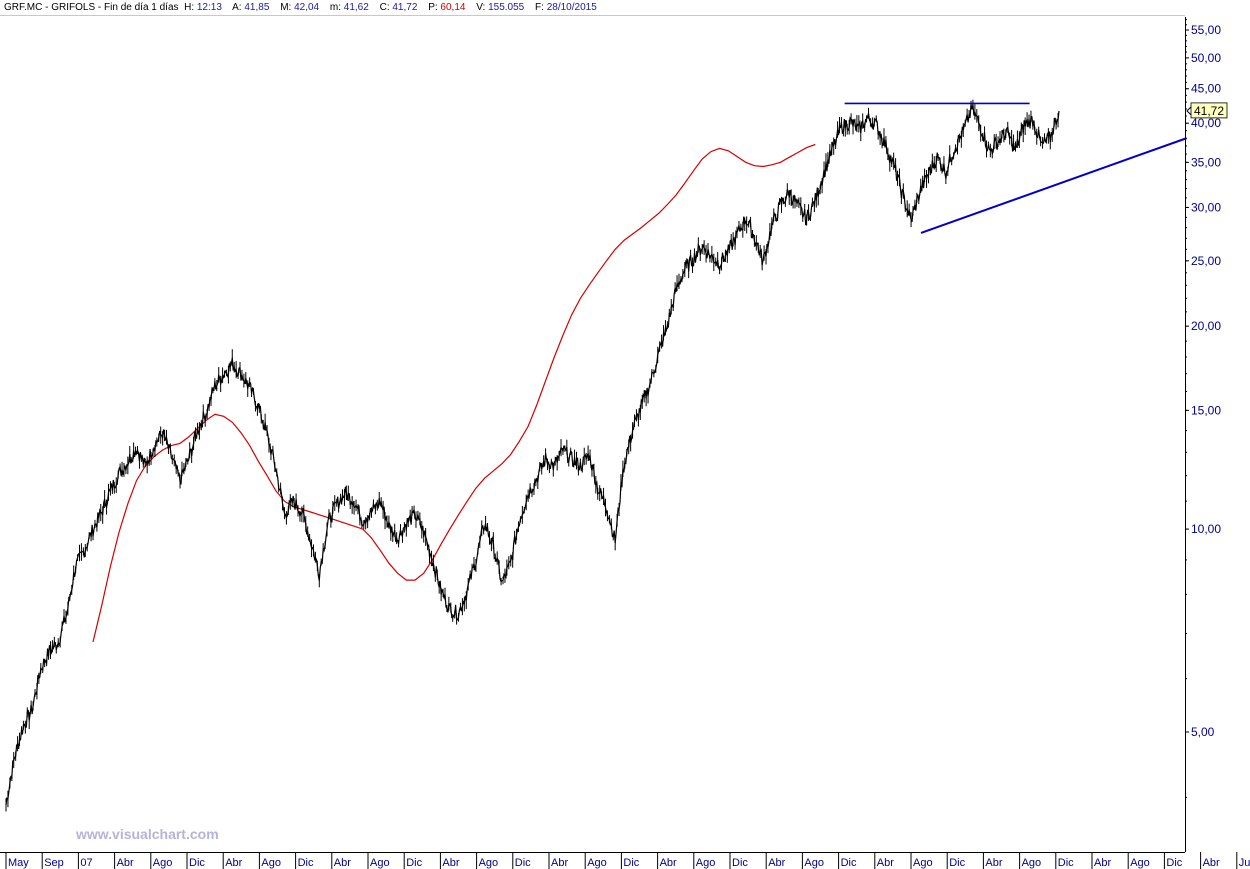 This screenshot has width=1250, height=869. I want to click on watermark: www.visualchart.com, so click(147, 834).